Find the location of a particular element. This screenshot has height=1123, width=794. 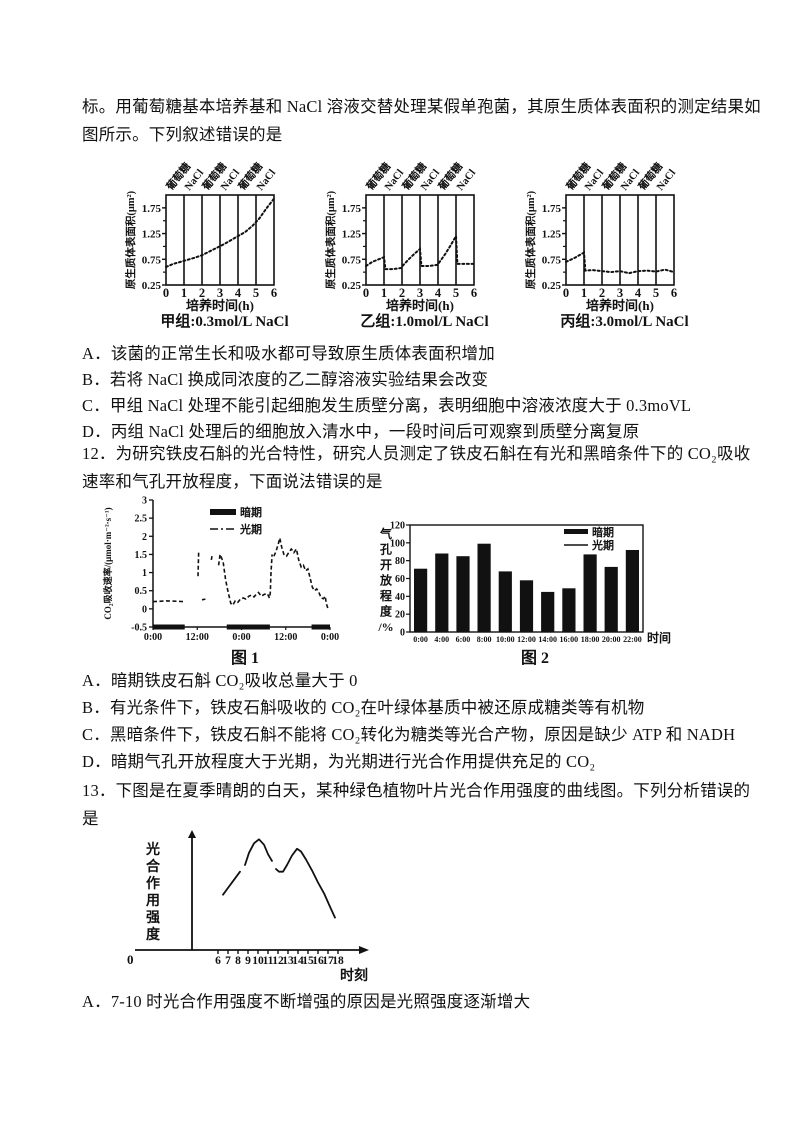

q11-option-a: A．该菌的正常生长和吸水都可导致原生质体表面积增加 is located at coordinates (288, 353).